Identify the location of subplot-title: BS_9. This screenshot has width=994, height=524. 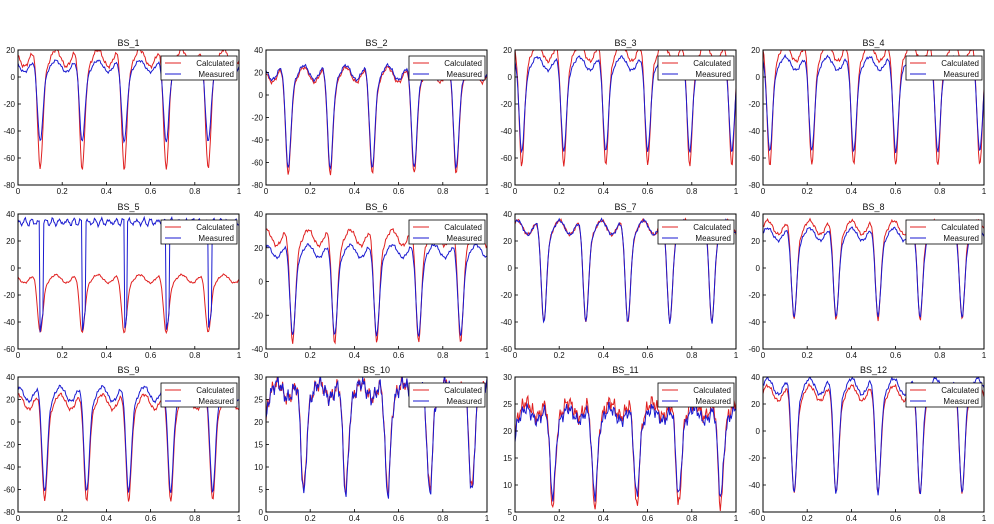
(128, 370).